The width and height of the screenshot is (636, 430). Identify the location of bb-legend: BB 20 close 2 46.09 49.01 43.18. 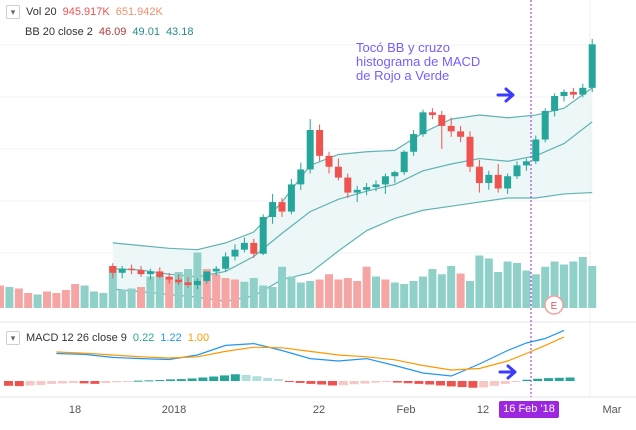
(112, 32).